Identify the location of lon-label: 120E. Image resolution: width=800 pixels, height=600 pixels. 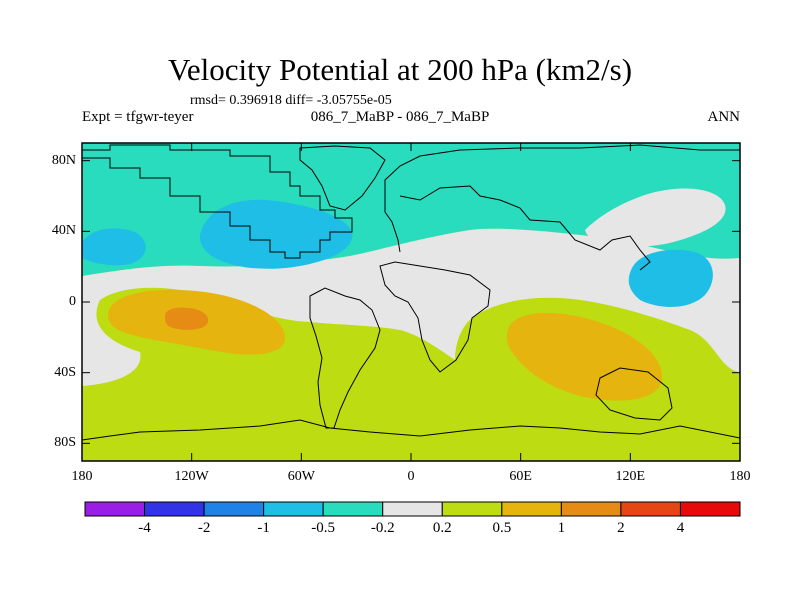
(630, 476).